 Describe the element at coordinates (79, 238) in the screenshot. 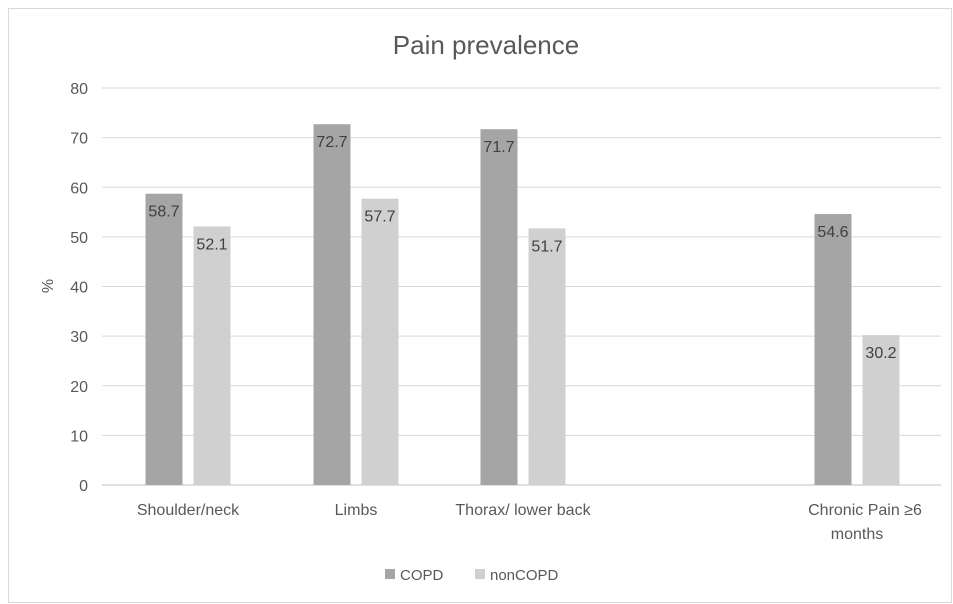

I see `y-tick-label: 50` at that location.